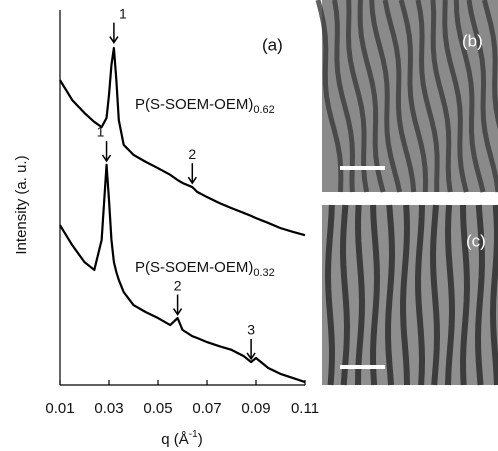 The width and height of the screenshot is (498, 451). I want to click on series-subscript: 0.62, so click(263, 110).